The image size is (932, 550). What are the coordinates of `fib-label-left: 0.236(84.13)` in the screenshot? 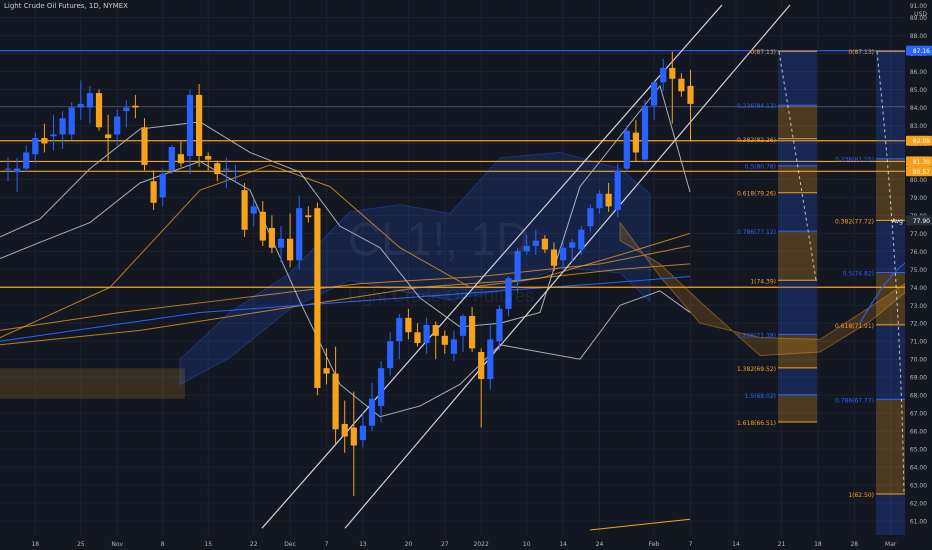 It's located at (756, 106).